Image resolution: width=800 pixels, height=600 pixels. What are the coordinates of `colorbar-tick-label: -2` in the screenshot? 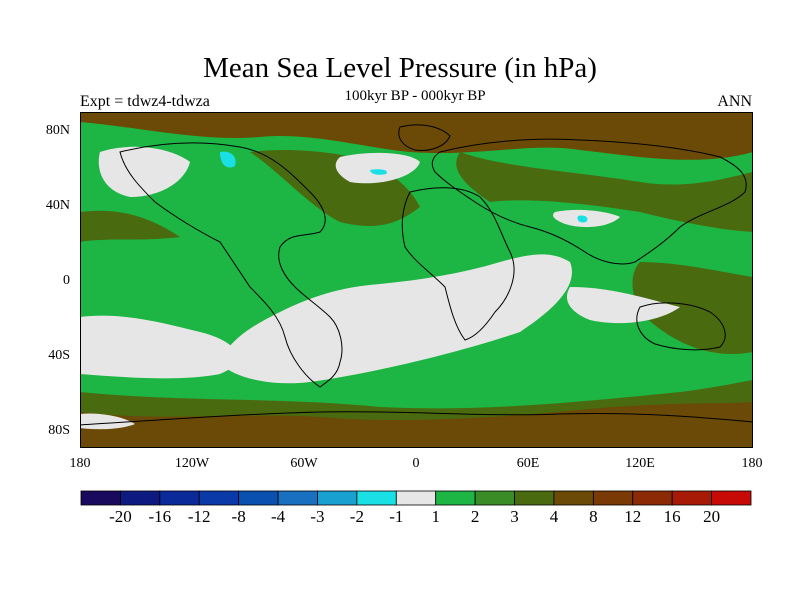 It's located at (356, 516).